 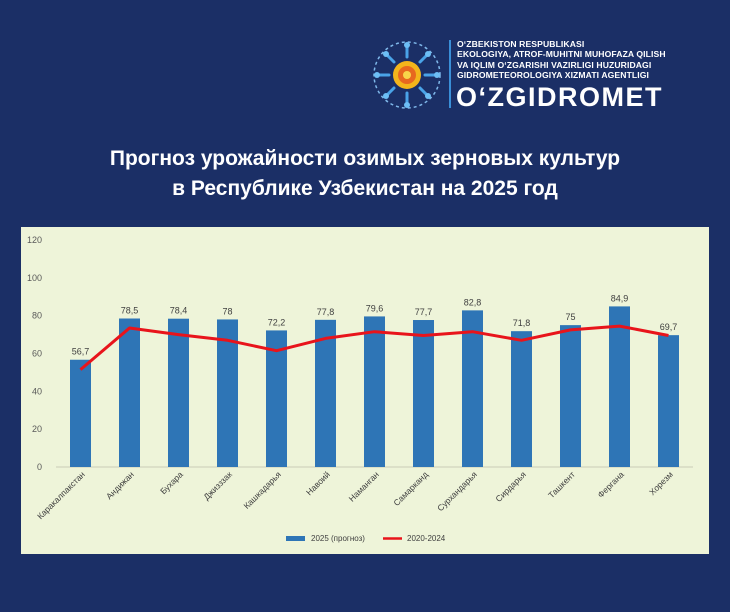 I want to click on average-line, so click(x=374, y=347).